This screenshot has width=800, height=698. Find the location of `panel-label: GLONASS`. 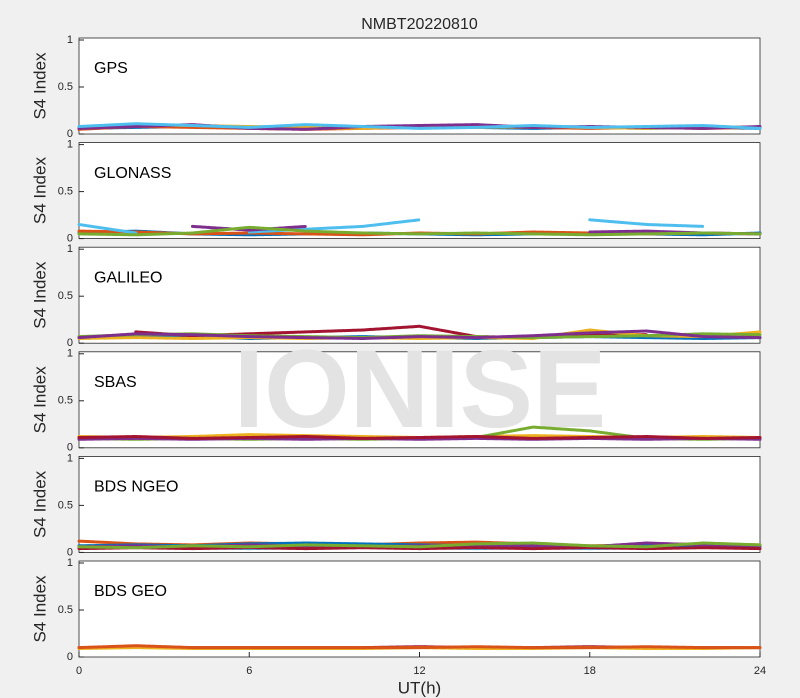

panel-label: GLONASS is located at coordinates (132, 173).